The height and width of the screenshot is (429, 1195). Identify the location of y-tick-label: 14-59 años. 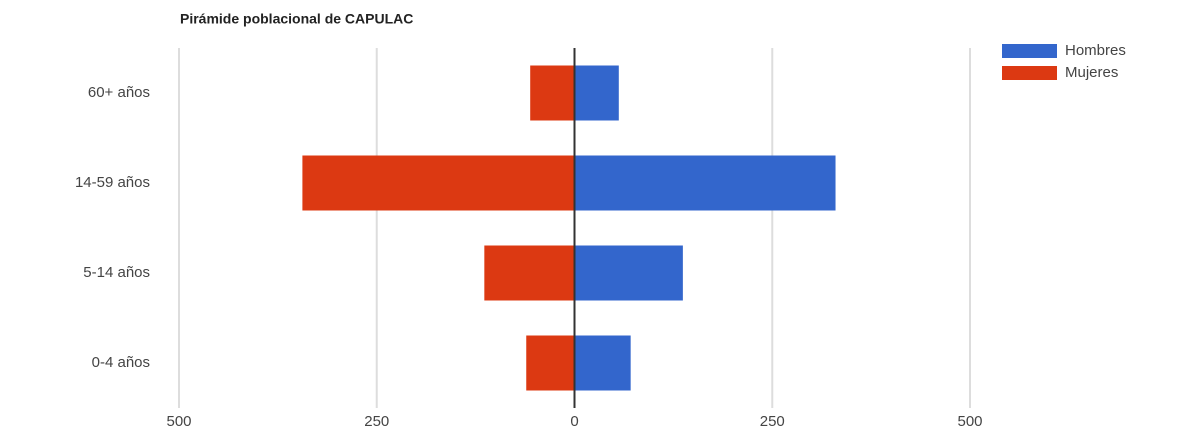
(112, 182).